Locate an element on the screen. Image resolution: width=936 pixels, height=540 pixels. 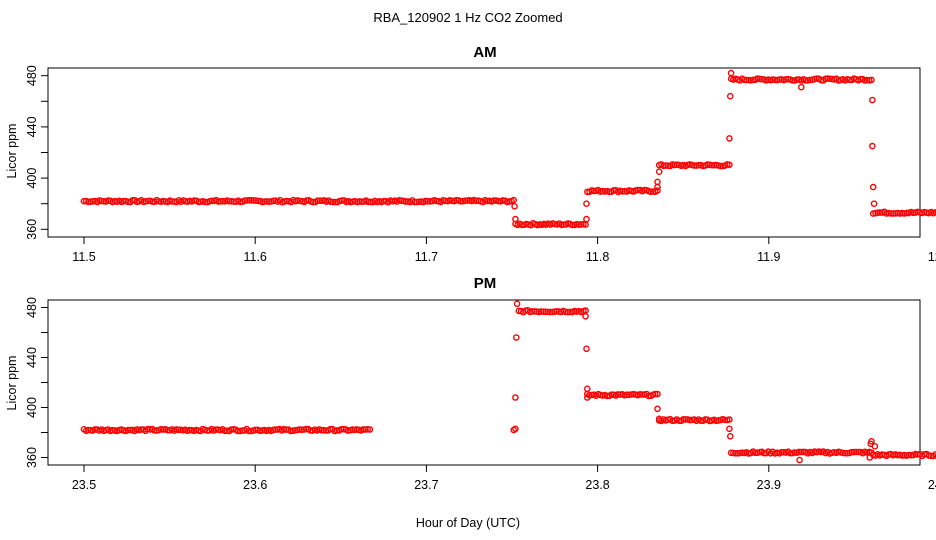
x-tick-label: 23.5 is located at coordinates (84, 485).